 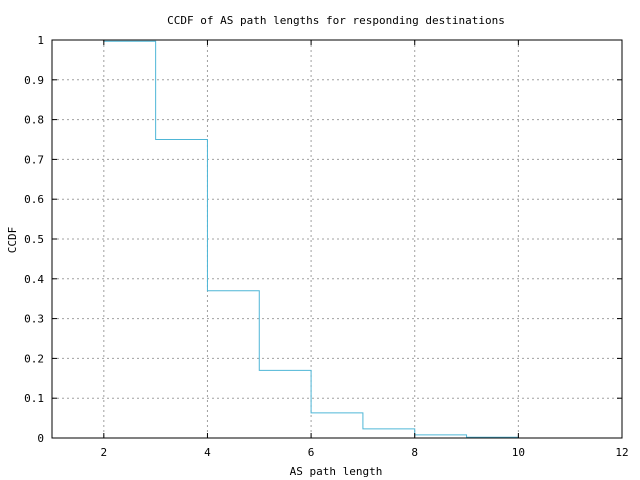 What do you see at coordinates (414, 452) in the screenshot?
I see `x-tick-label: 8` at bounding box center [414, 452].